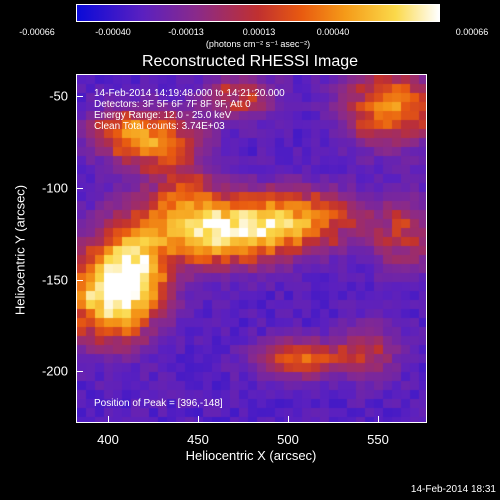 The height and width of the screenshot is (500, 500). Describe the element at coordinates (198, 439) in the screenshot. I see `x-tick-label: 450` at that location.